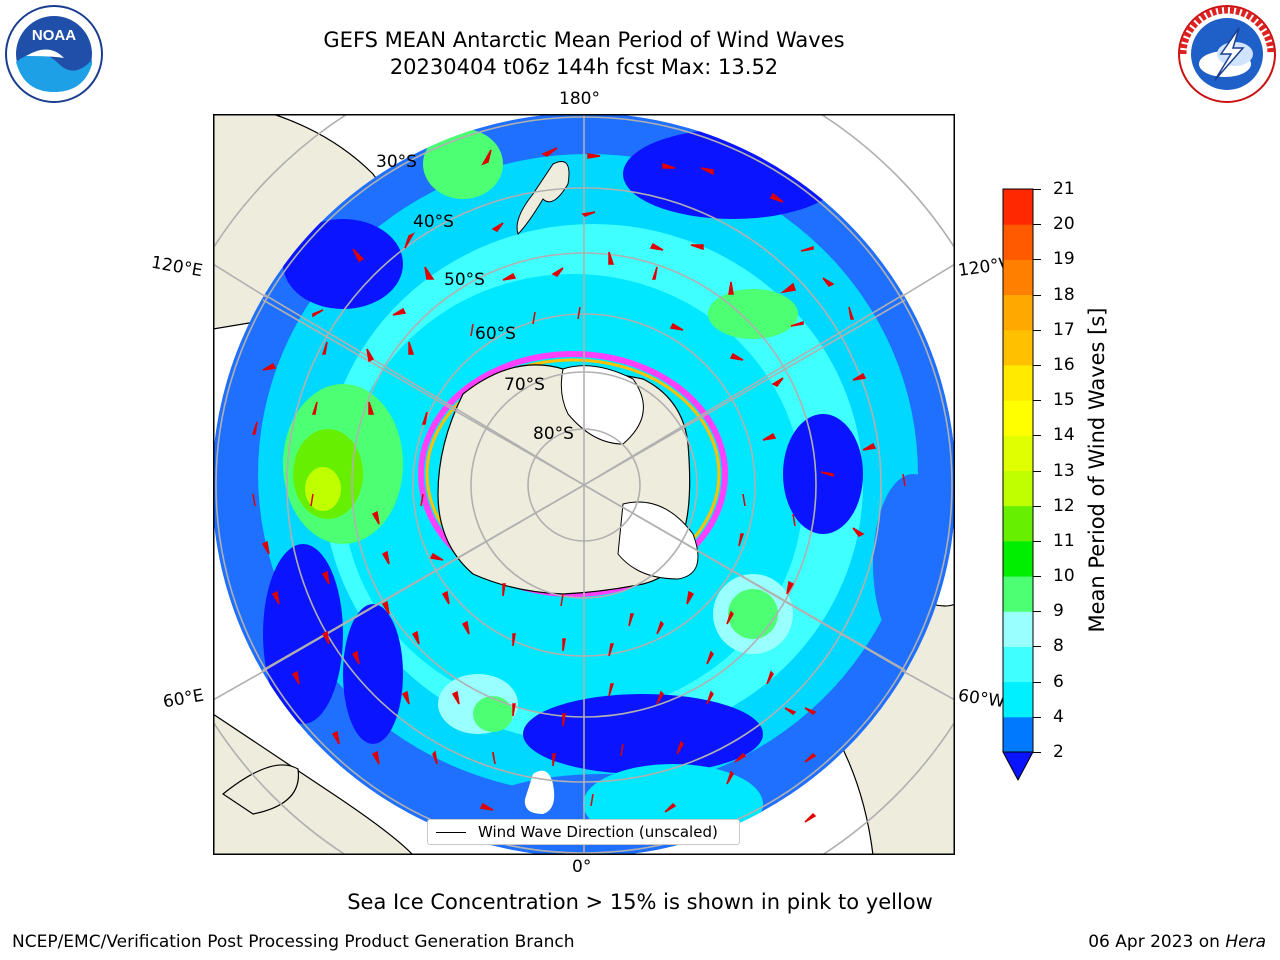  What do you see at coordinates (1018, 766) in the screenshot?
I see `colorbar-extend-icon` at bounding box center [1018, 766].